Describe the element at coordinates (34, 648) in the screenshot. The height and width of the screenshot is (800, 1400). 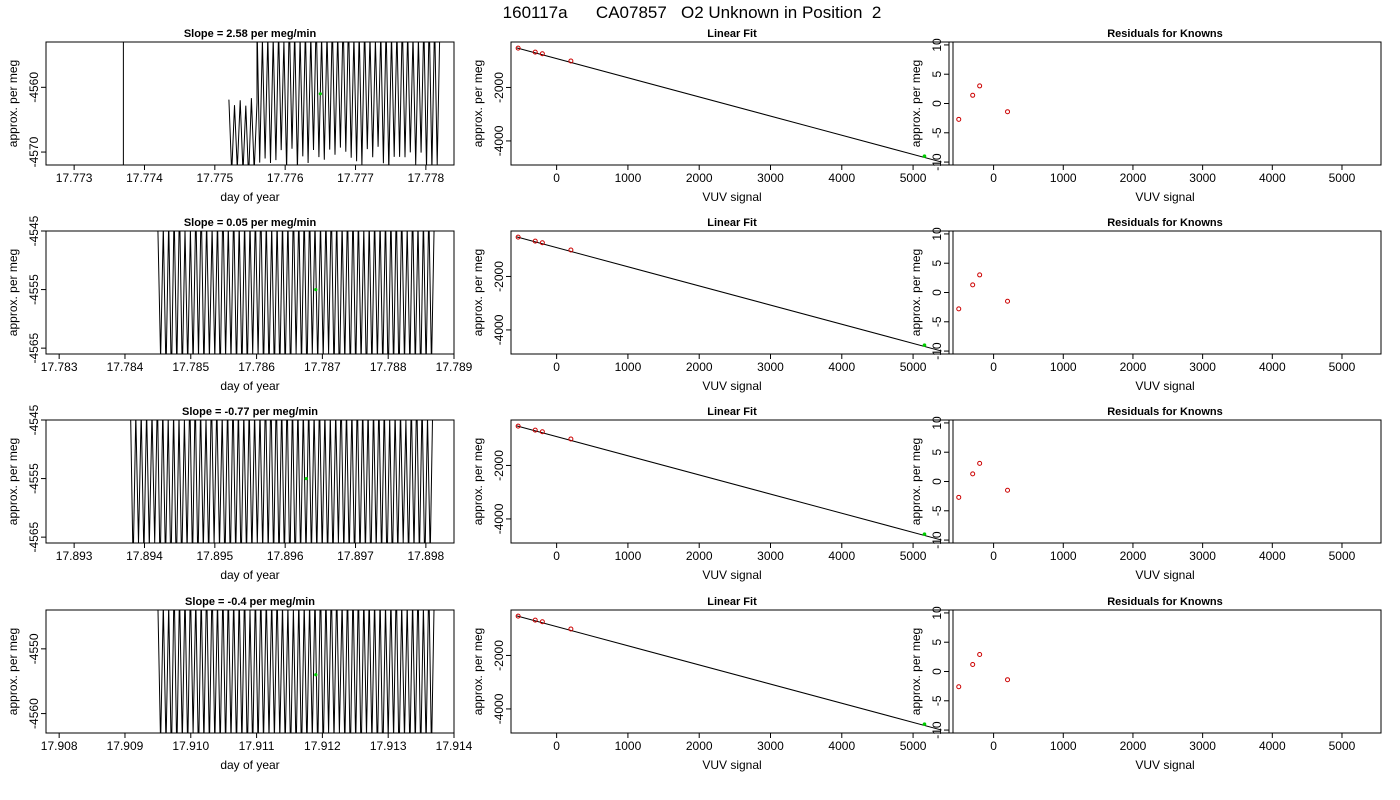
I see `y-tick-label: -4550` at that location.